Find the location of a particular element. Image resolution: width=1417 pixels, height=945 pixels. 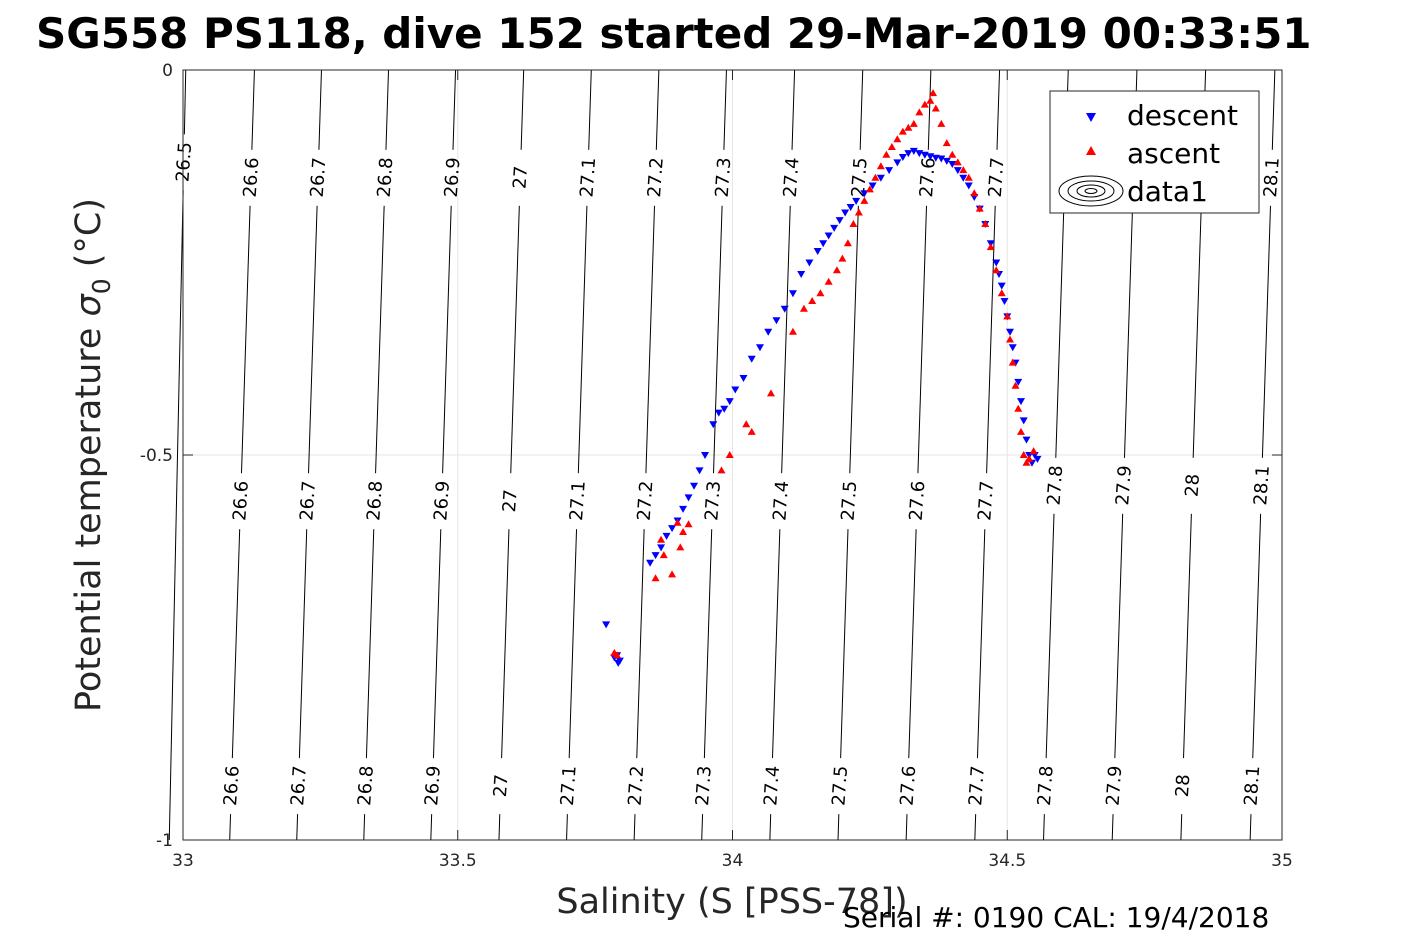

contour-27-1: 27.1 27.1 27.1 is located at coordinates (578, 455).